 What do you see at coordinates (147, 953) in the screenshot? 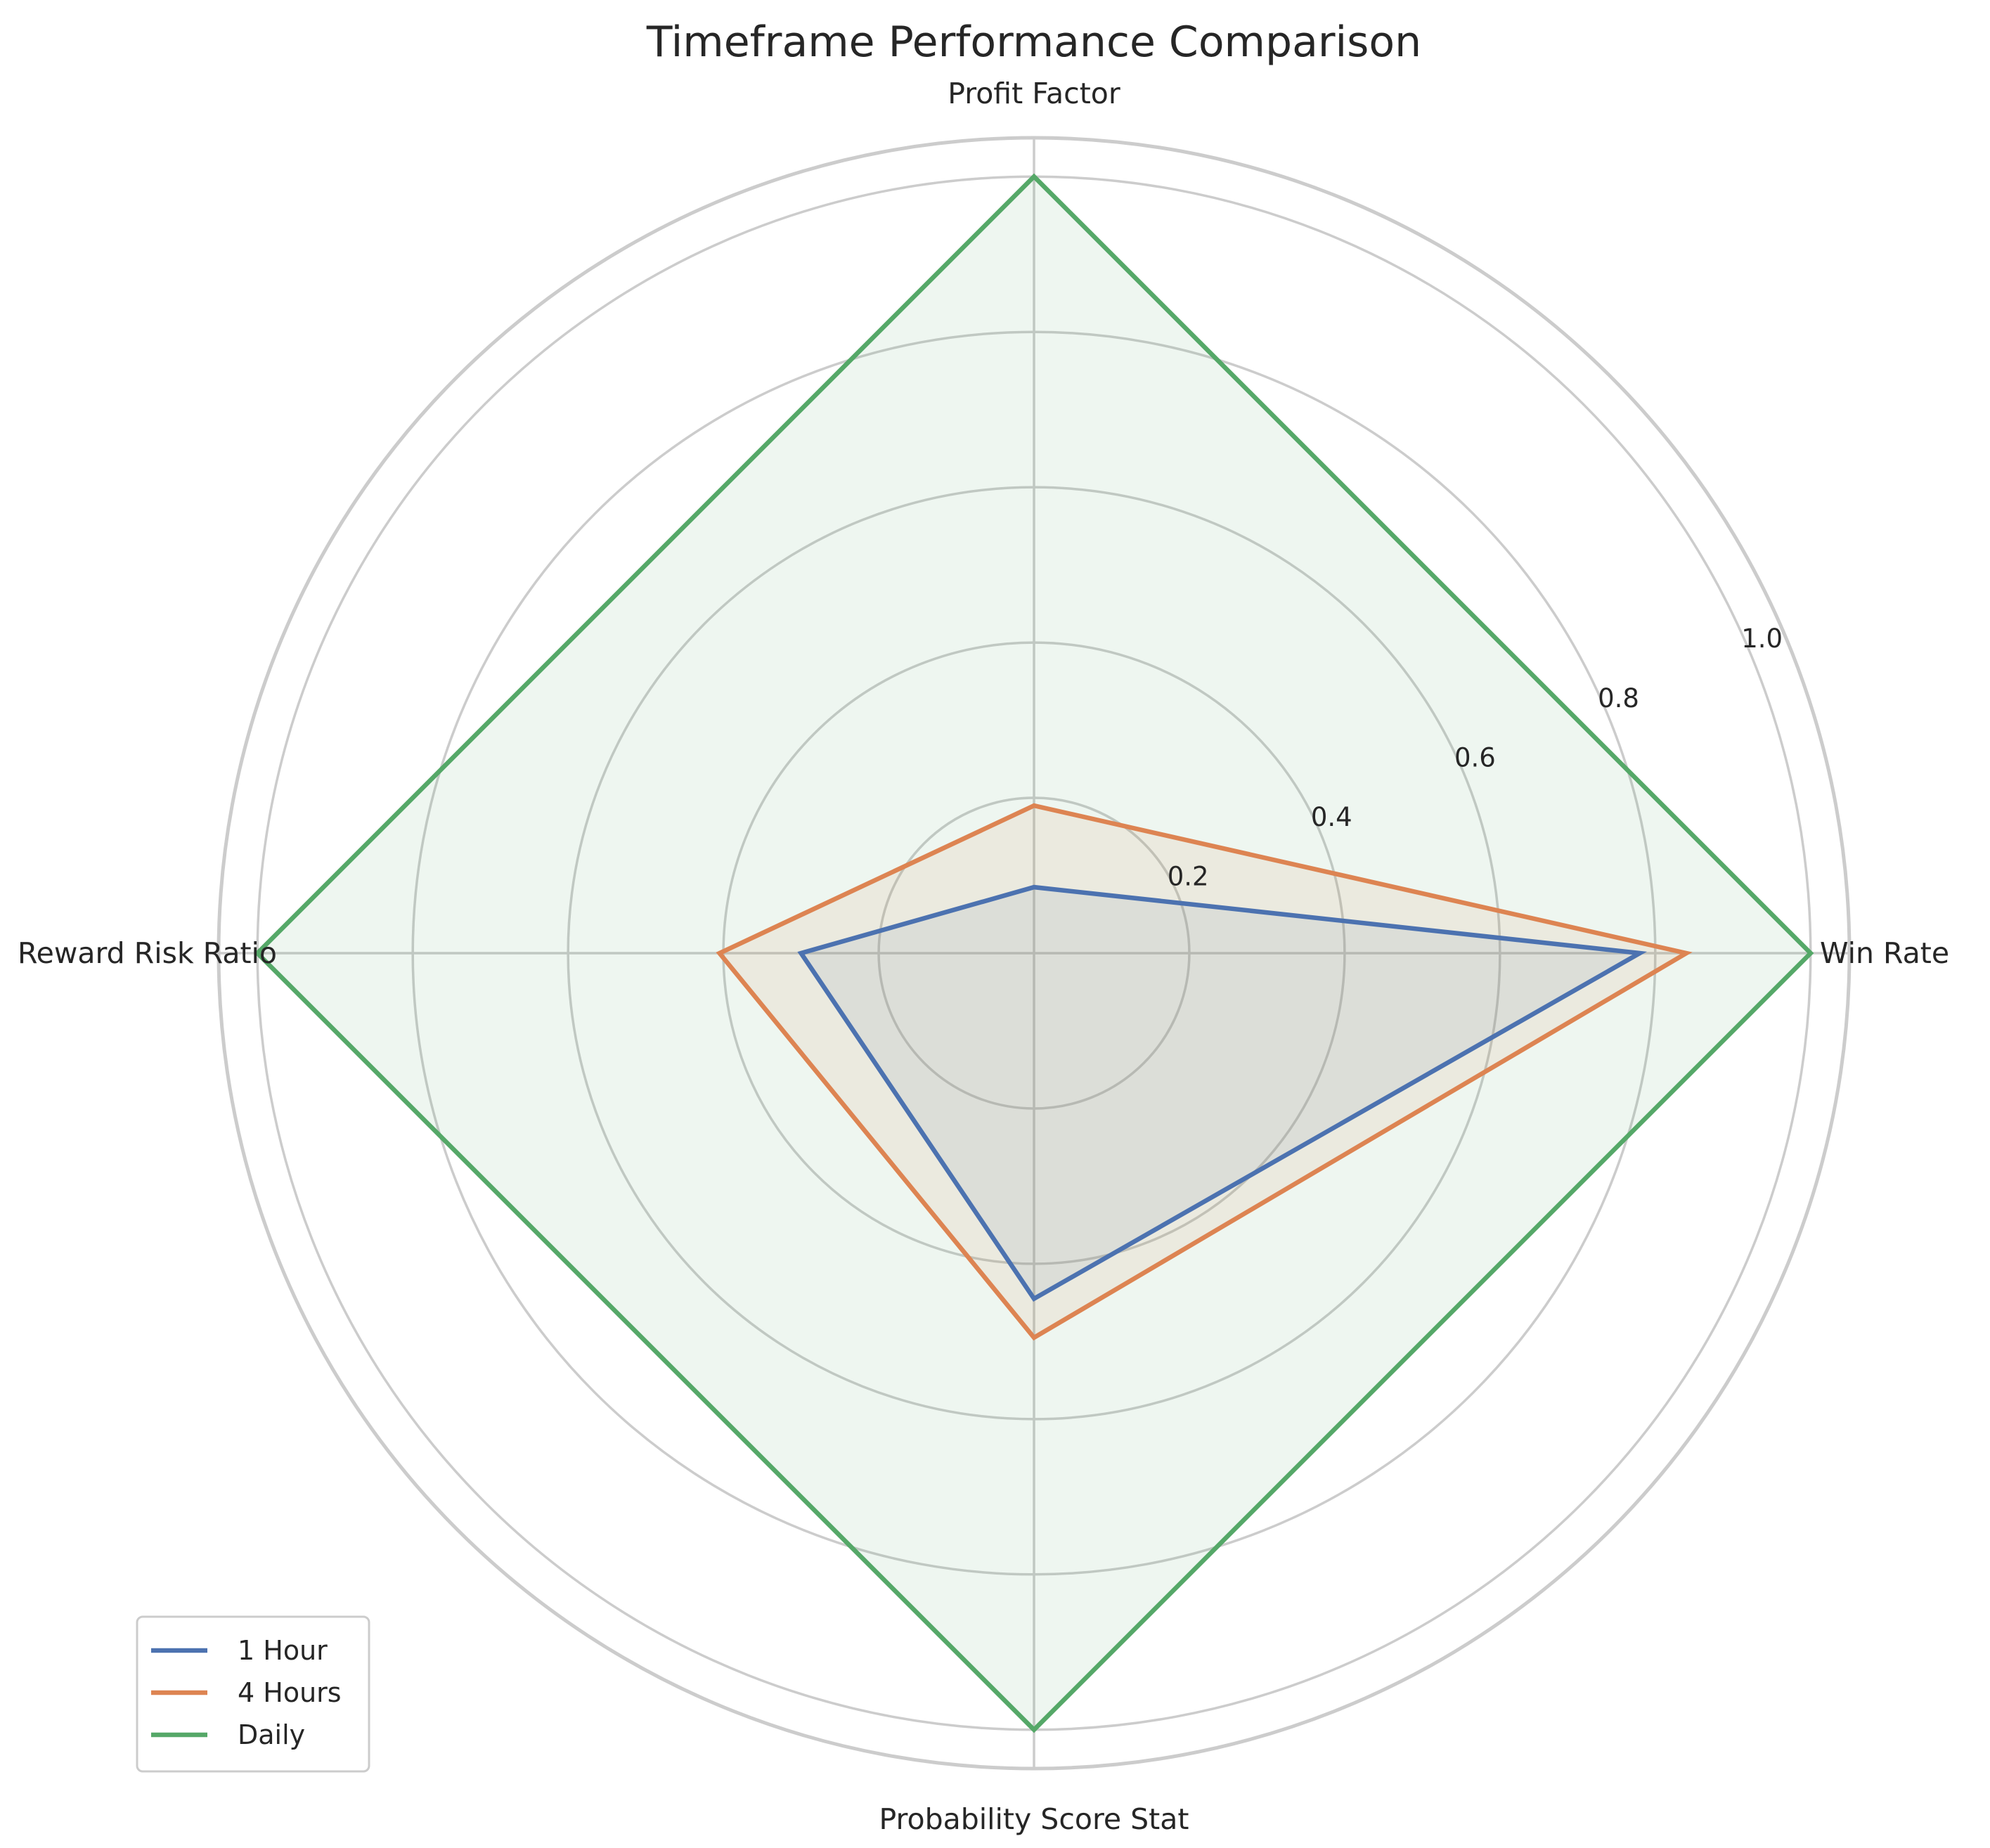
I see `category-label-2: Reward Risk Ratio` at bounding box center [147, 953].